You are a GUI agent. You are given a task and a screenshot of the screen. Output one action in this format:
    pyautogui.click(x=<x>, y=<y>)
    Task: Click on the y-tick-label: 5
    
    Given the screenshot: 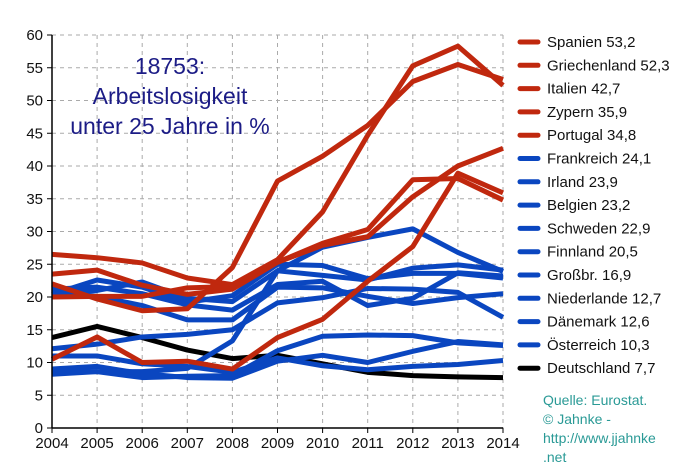 What is the action you would take?
    pyautogui.click(x=39, y=395)
    